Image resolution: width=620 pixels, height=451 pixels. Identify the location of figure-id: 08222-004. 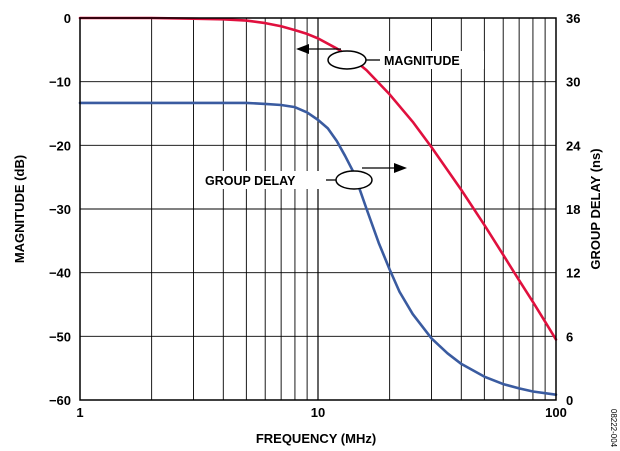
(613, 428).